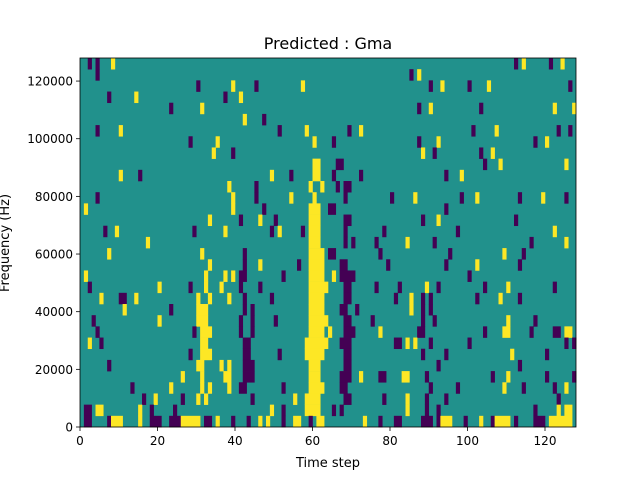 The height and width of the screenshot is (480, 640). I want to click on x-tick-label: 100, so click(467, 441).